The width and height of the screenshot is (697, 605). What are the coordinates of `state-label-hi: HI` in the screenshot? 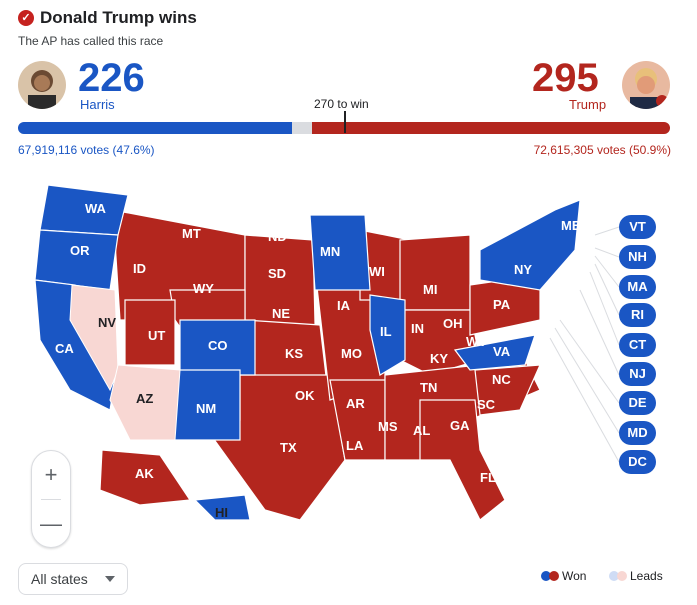 It's located at (221, 512).